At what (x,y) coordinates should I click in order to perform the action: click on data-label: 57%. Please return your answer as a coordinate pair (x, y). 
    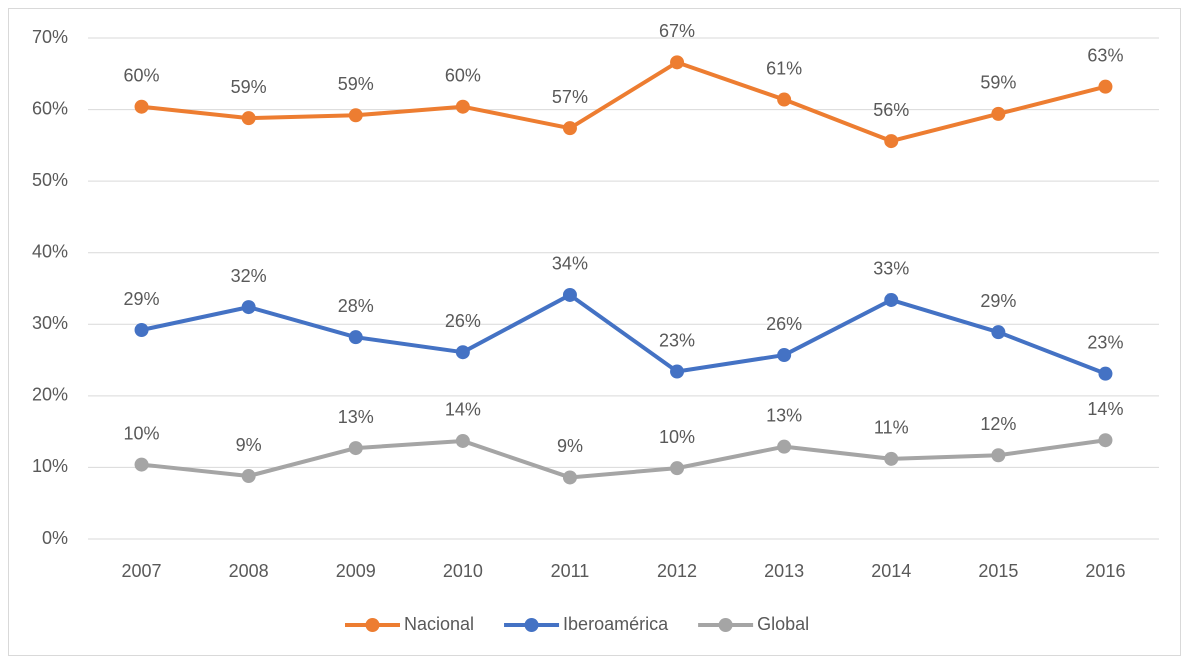
    Looking at the image, I should click on (570, 97).